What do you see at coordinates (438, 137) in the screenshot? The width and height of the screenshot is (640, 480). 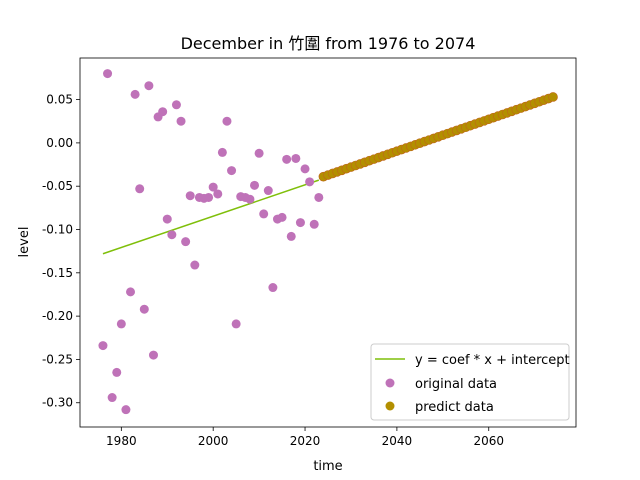 I see `predict-data-points` at bounding box center [438, 137].